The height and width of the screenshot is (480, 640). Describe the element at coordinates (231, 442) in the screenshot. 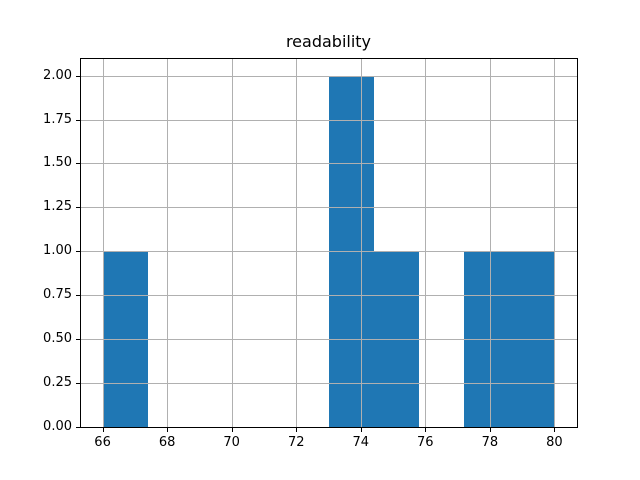

I see `x-tick-label: 70` at that location.